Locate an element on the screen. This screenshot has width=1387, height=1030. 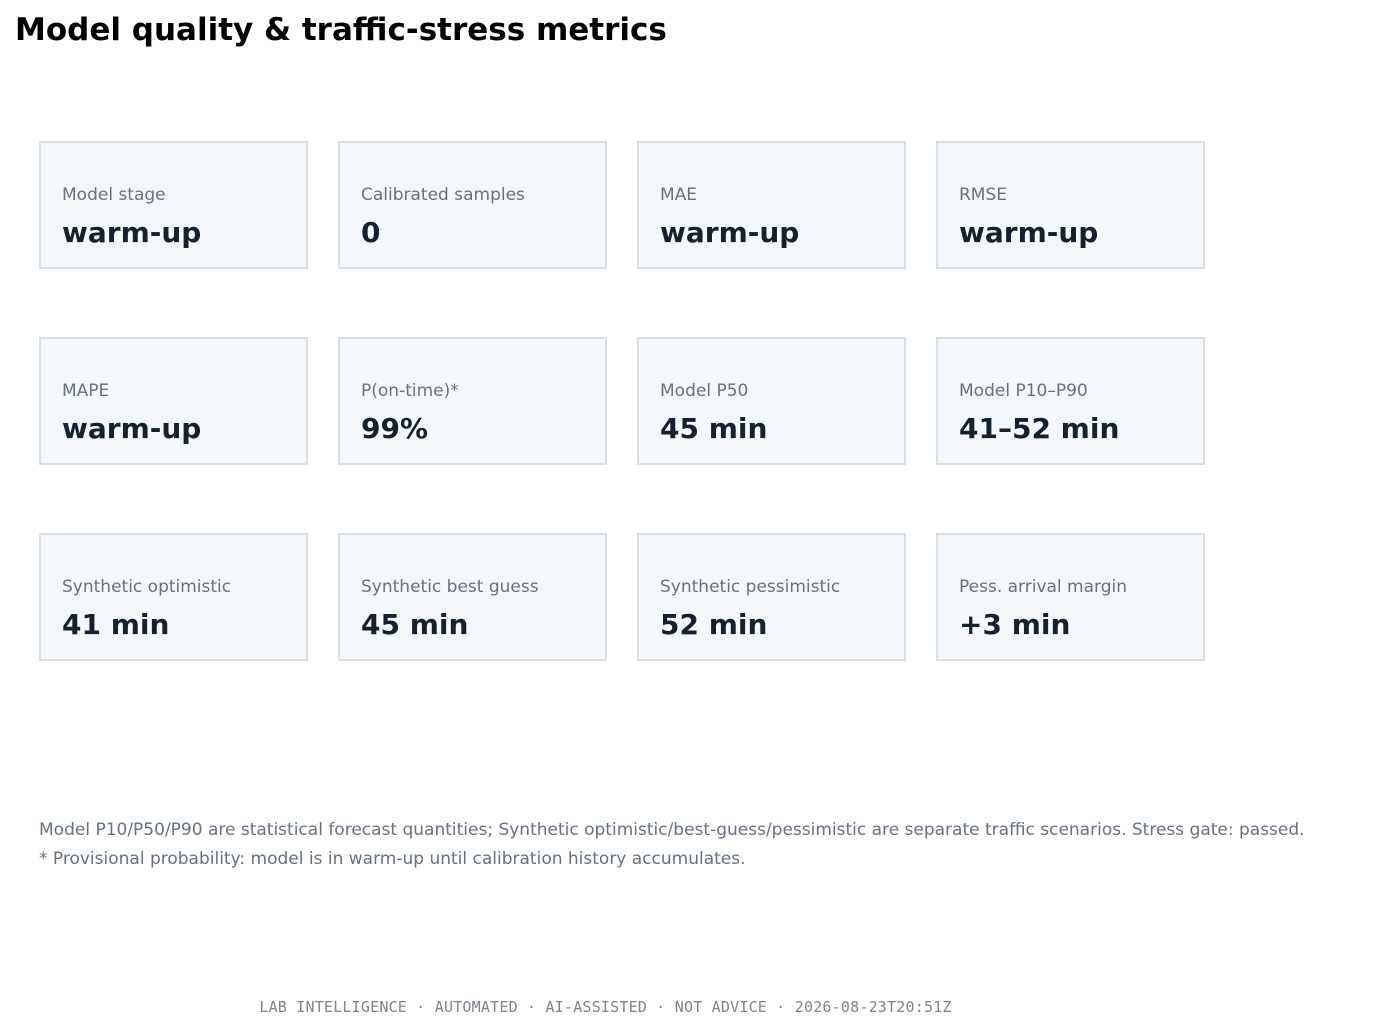
metric-label: Model stage is located at coordinates (114, 195).